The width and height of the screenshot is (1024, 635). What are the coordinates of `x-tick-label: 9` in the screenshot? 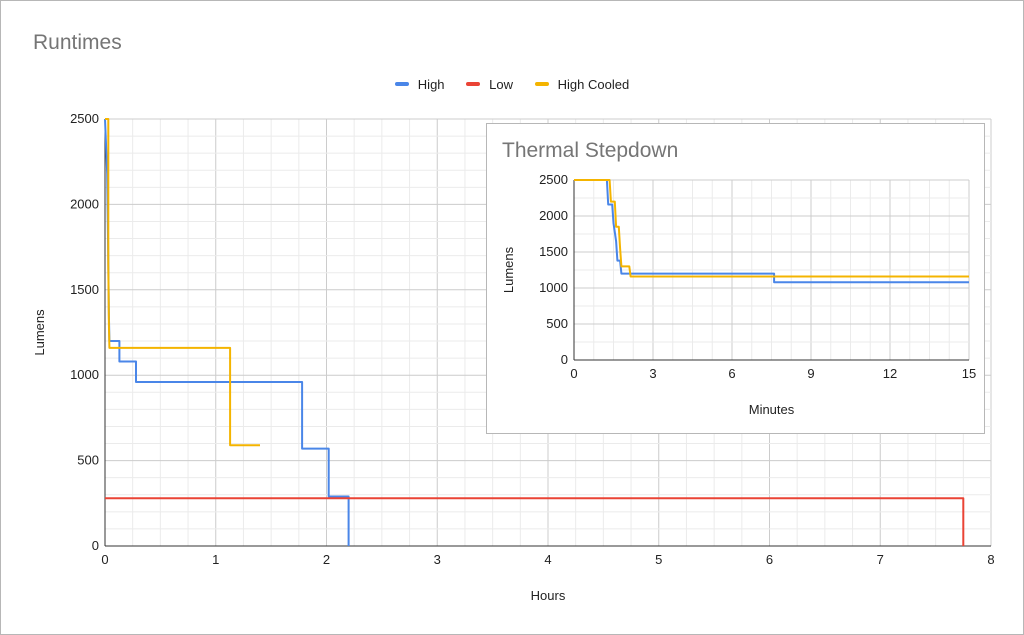 It's located at (810, 373).